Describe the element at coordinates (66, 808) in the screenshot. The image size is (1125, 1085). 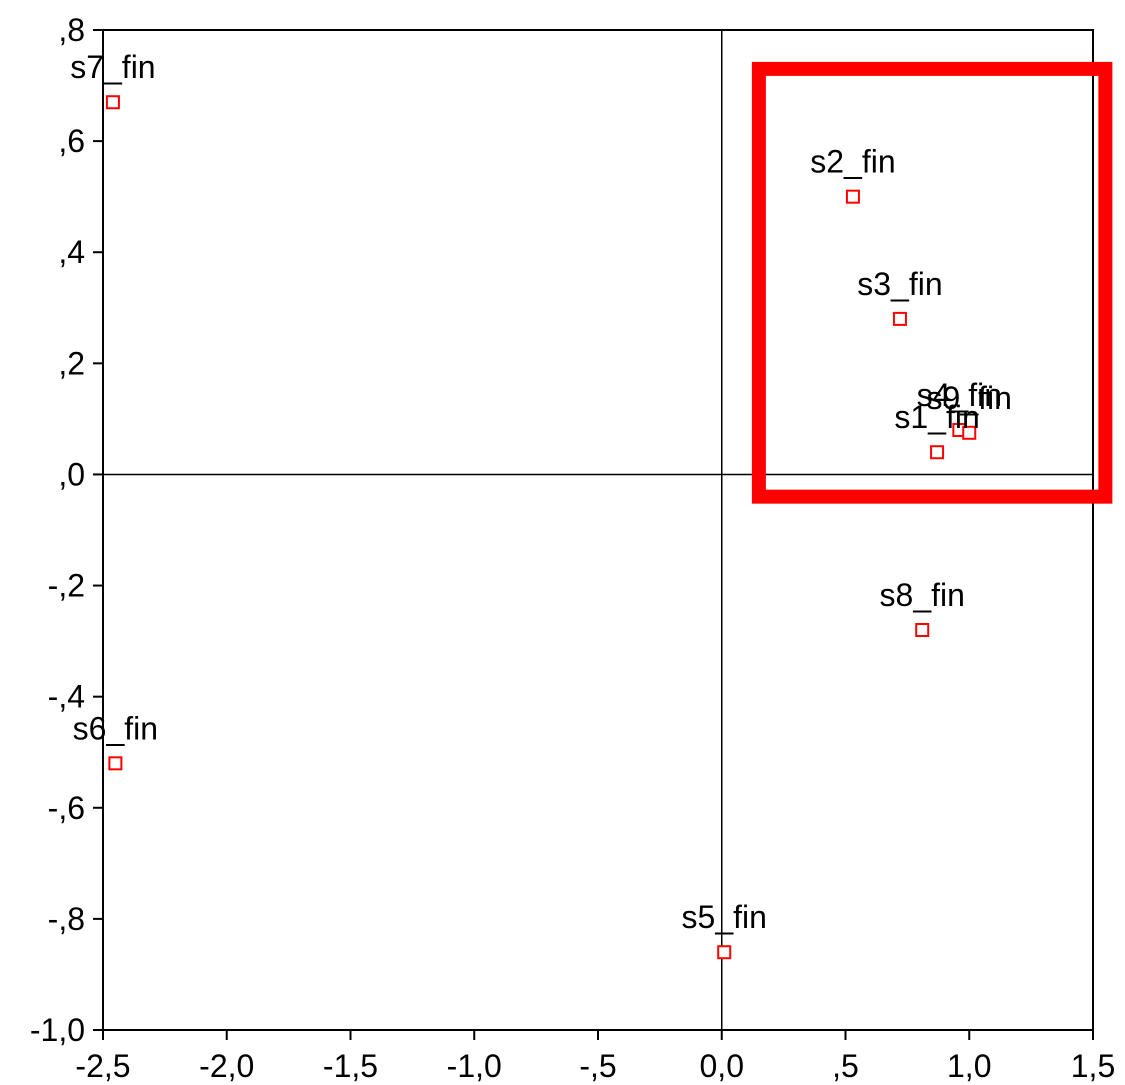
I see `y-tick-label: -,6` at that location.